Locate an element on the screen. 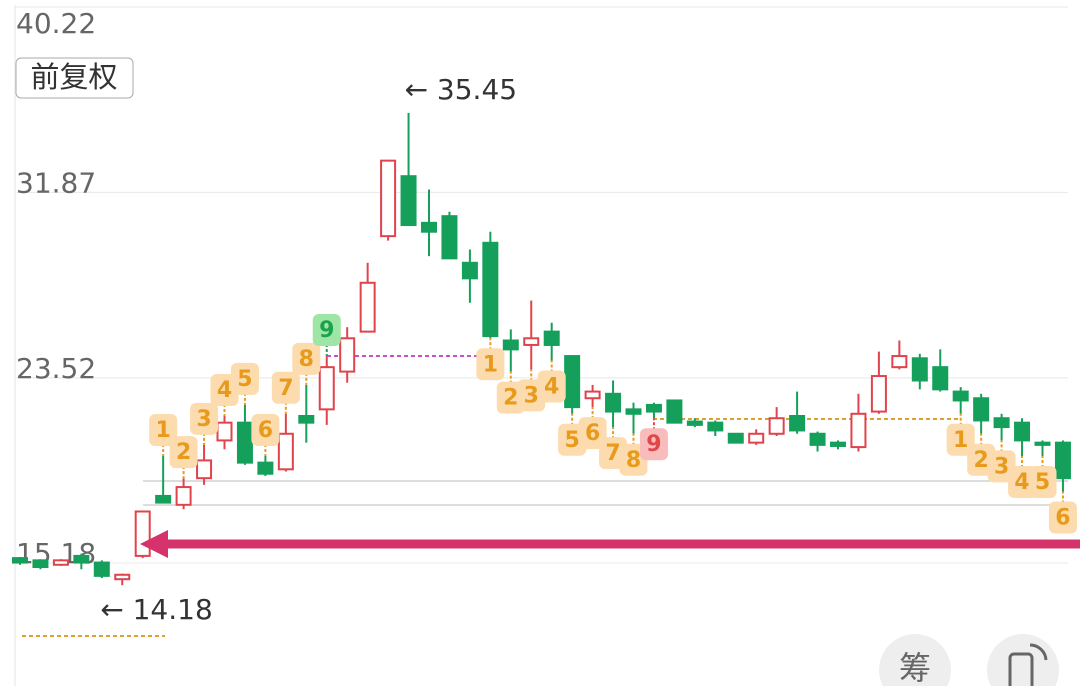 The height and width of the screenshot is (686, 1080). adjust-button-label: 前复权 is located at coordinates (73, 77).